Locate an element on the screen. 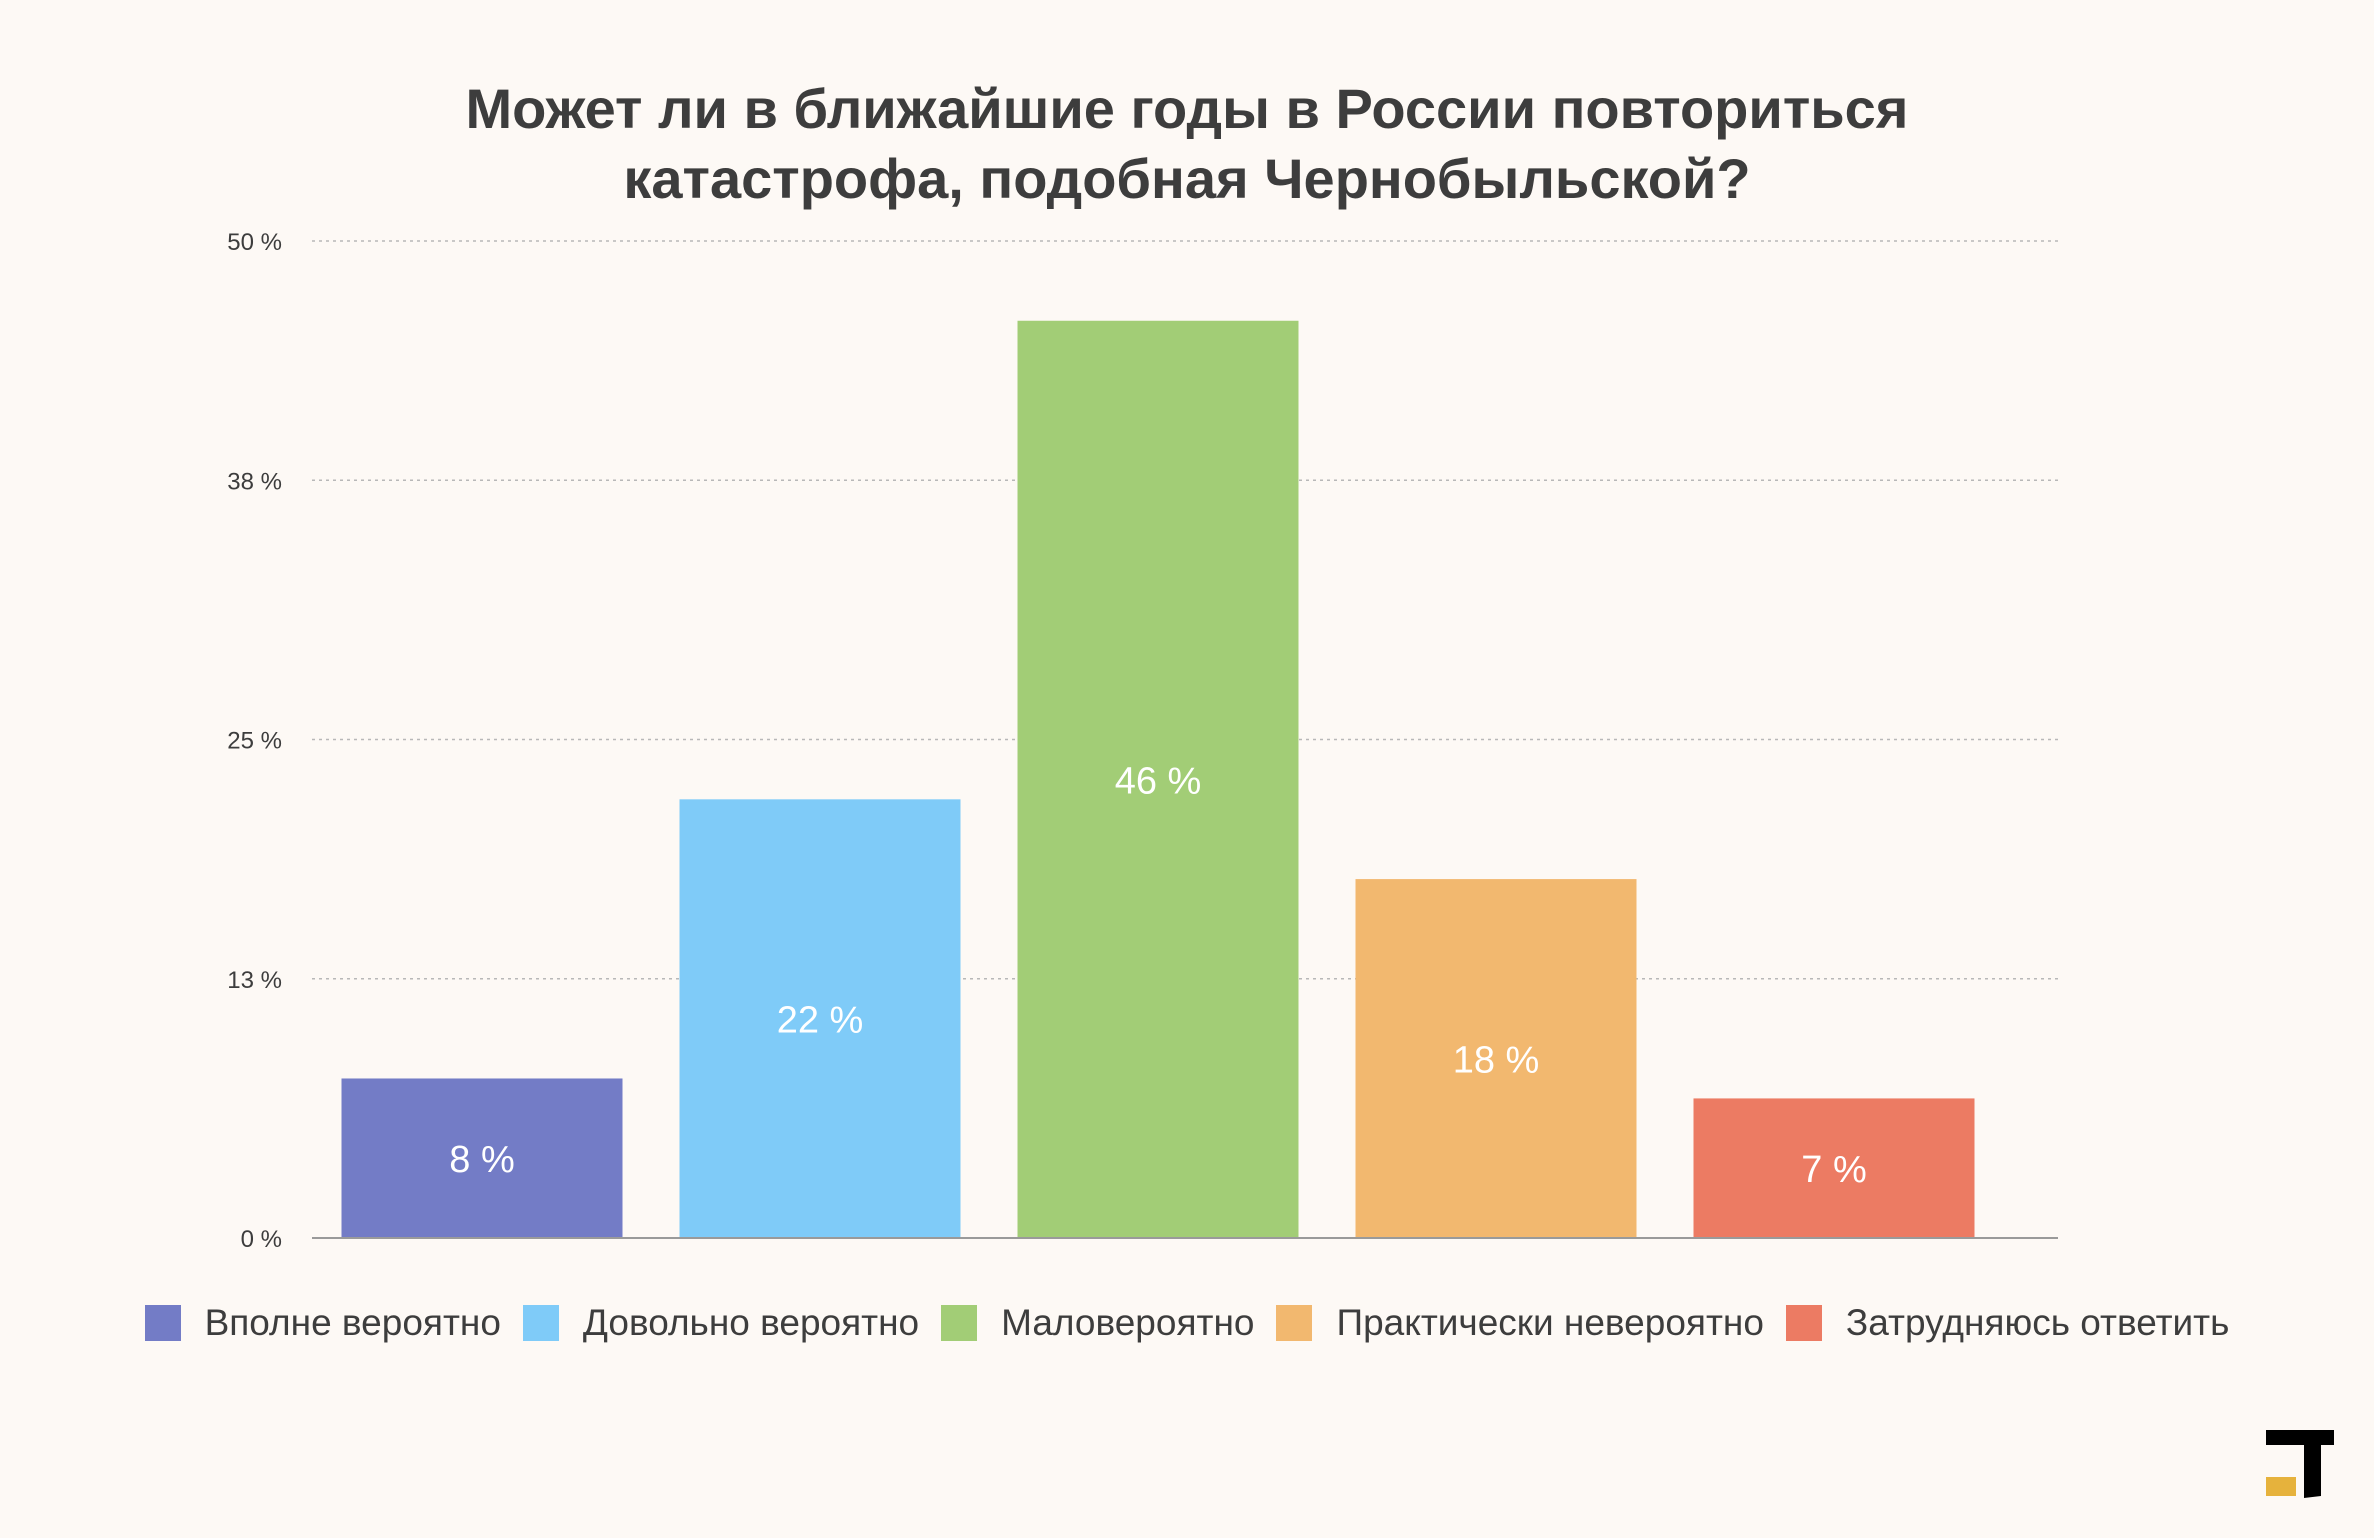 The width and height of the screenshot is (2374, 1538). y-tick-label: 38 % is located at coordinates (254, 481).